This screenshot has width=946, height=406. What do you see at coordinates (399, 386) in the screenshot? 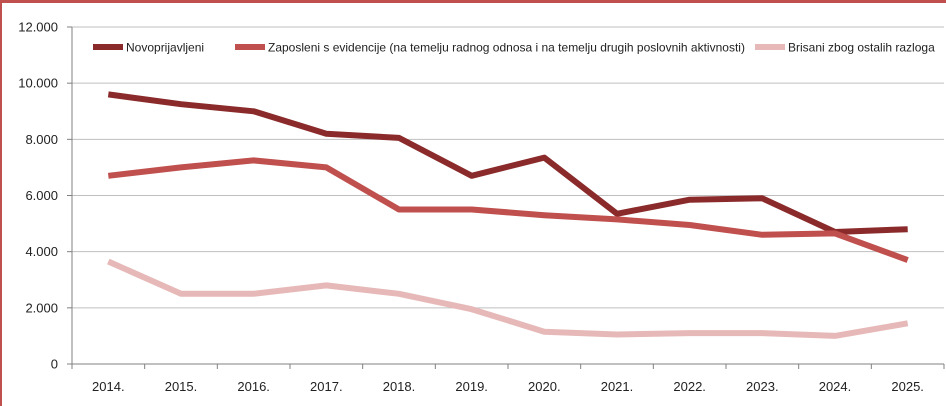
I see `x-tick-label: 2018.` at bounding box center [399, 386].